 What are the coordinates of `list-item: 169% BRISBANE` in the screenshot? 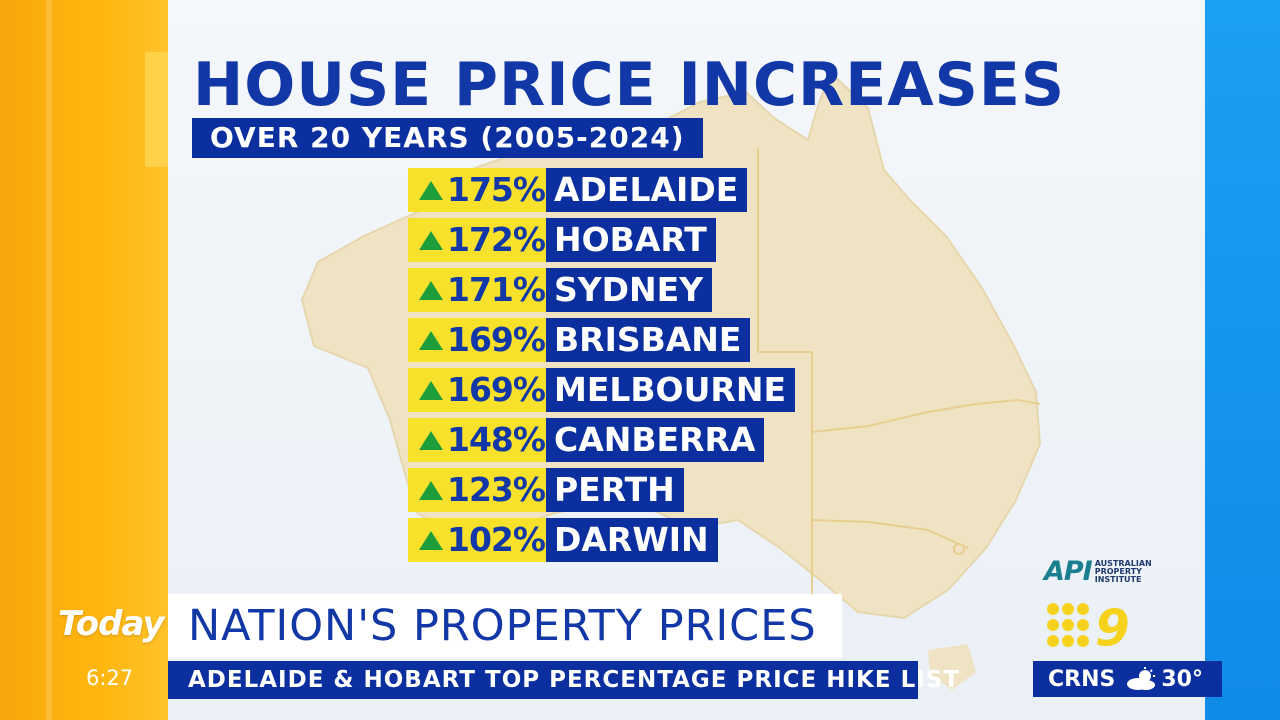 It's located at (601, 340).